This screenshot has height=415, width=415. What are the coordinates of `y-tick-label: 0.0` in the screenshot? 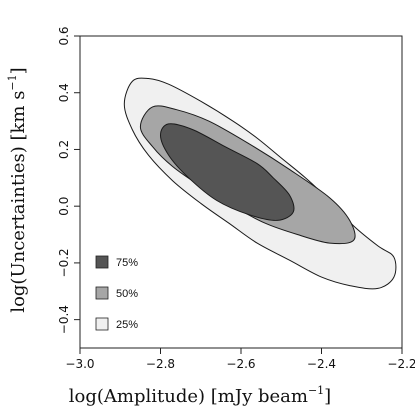 It's located at (64, 206).